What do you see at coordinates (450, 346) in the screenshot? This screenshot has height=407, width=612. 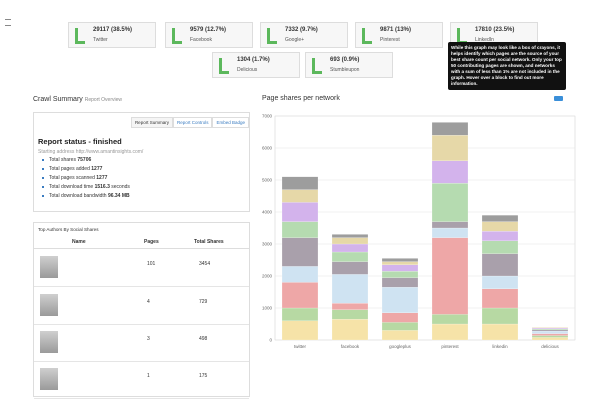 I see `x-tick-label: pinterest` at bounding box center [450, 346].